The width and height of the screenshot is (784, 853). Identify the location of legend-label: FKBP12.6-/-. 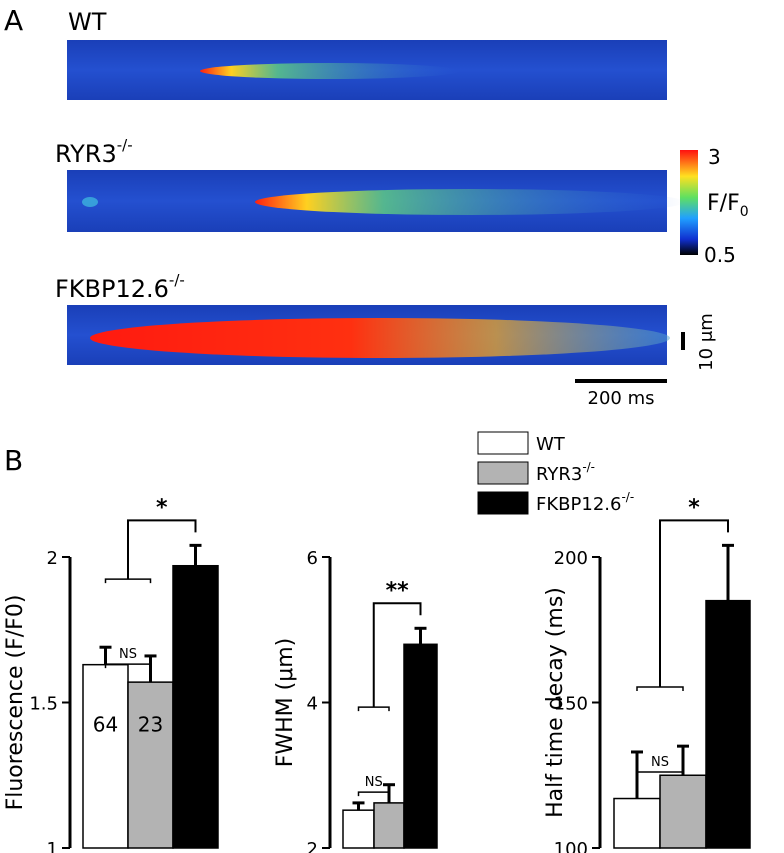
(585, 502).